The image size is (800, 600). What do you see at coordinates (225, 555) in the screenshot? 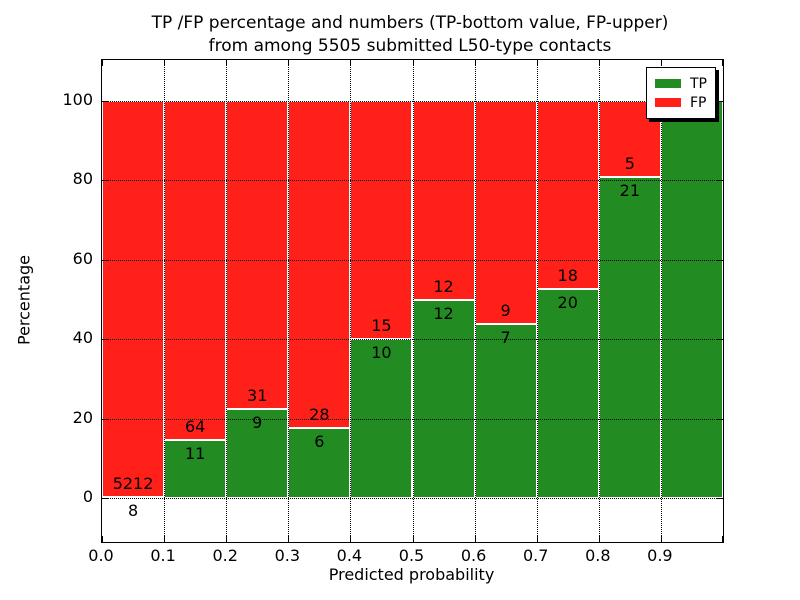
I see `x-tick-label: 0.2` at bounding box center [225, 555].